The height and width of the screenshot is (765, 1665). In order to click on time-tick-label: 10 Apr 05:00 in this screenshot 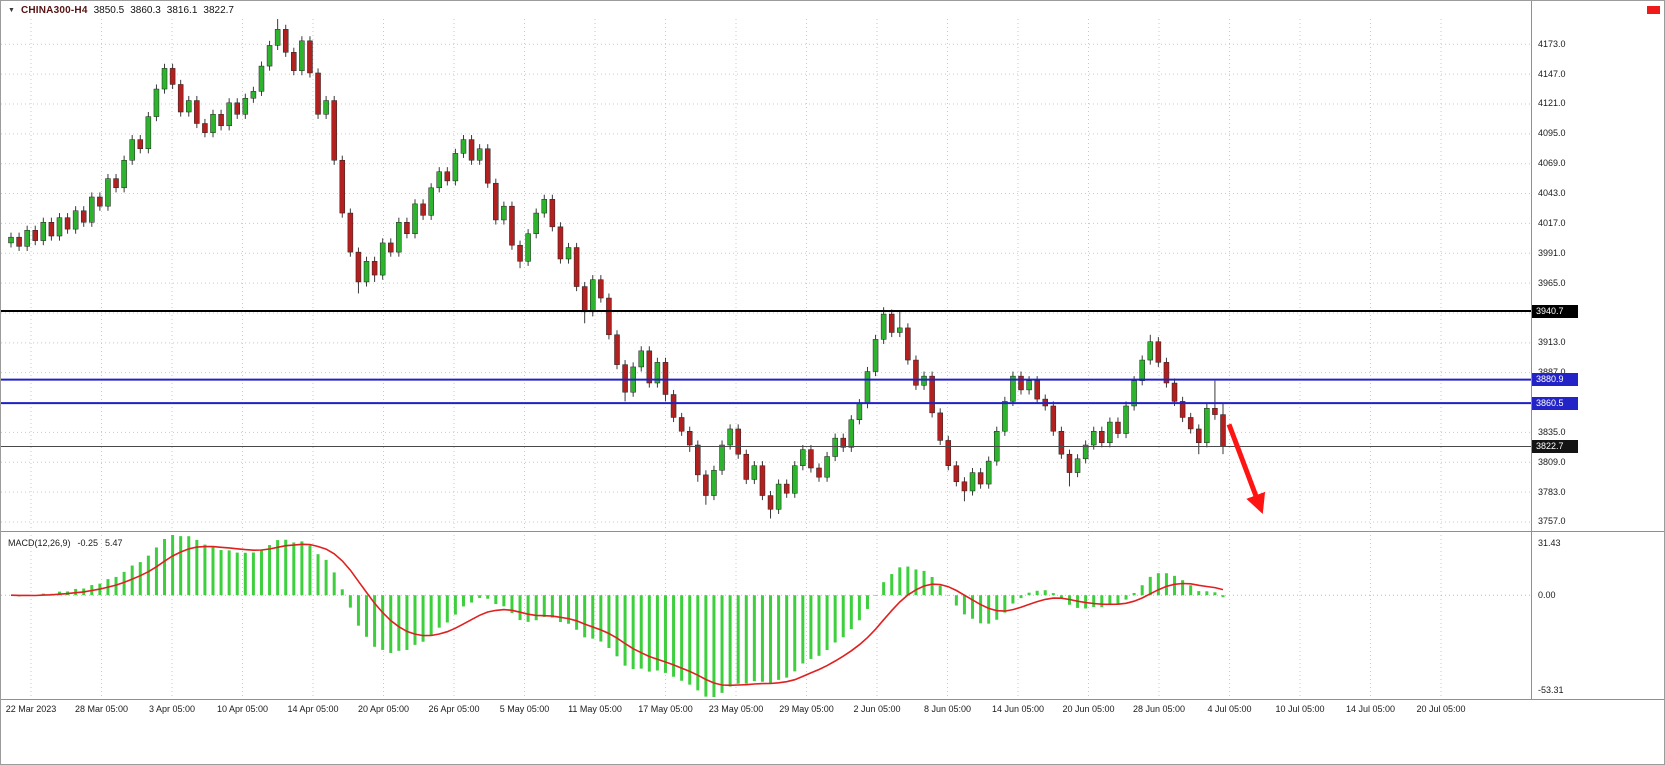, I will do `click(242, 709)`.